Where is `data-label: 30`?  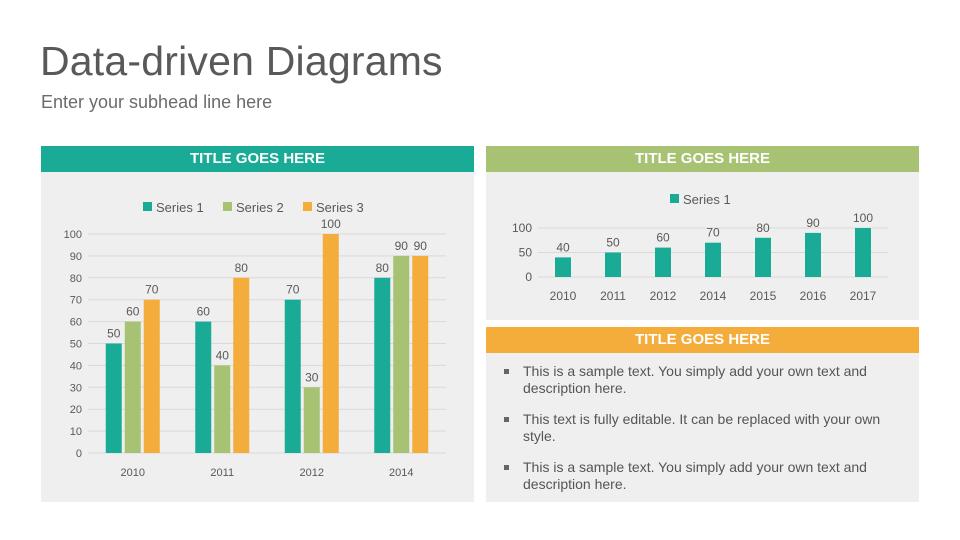 data-label: 30 is located at coordinates (312, 377).